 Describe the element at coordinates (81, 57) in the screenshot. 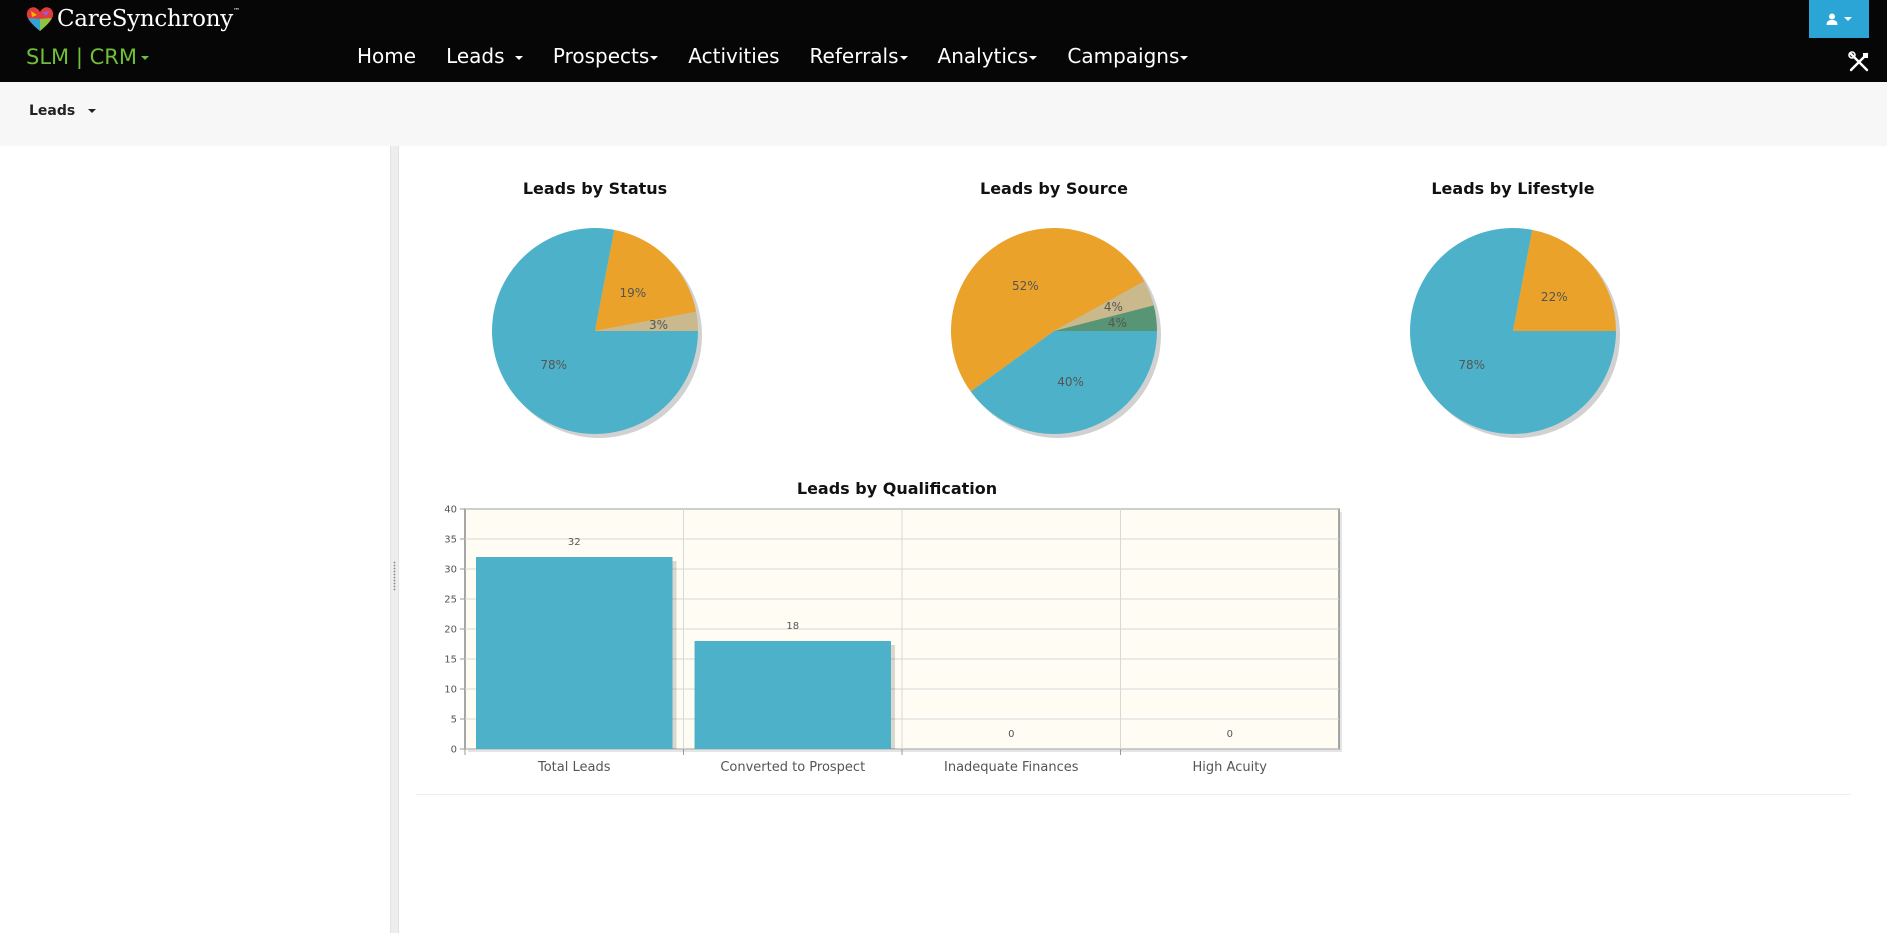

I see `app-switcher-label: SLM | CRM` at that location.